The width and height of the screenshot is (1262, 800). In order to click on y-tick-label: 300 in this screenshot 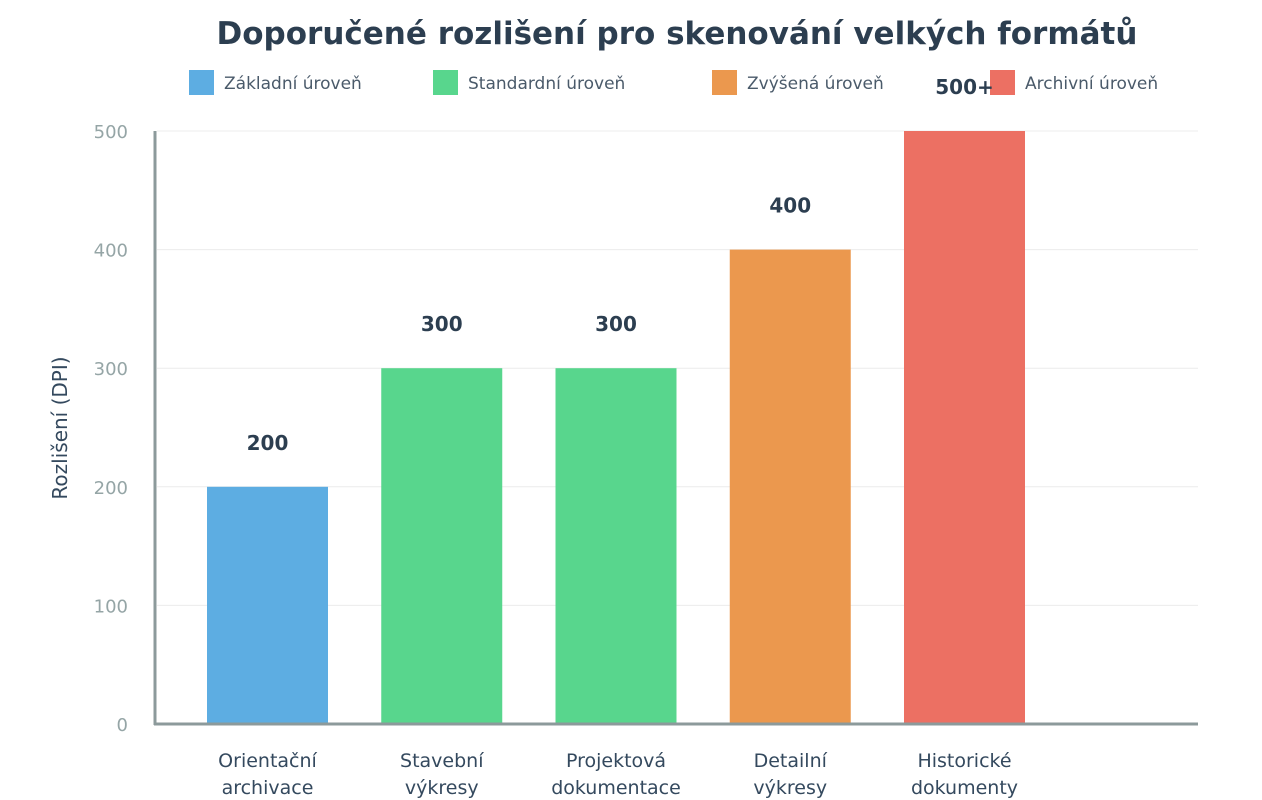, I will do `click(111, 369)`.